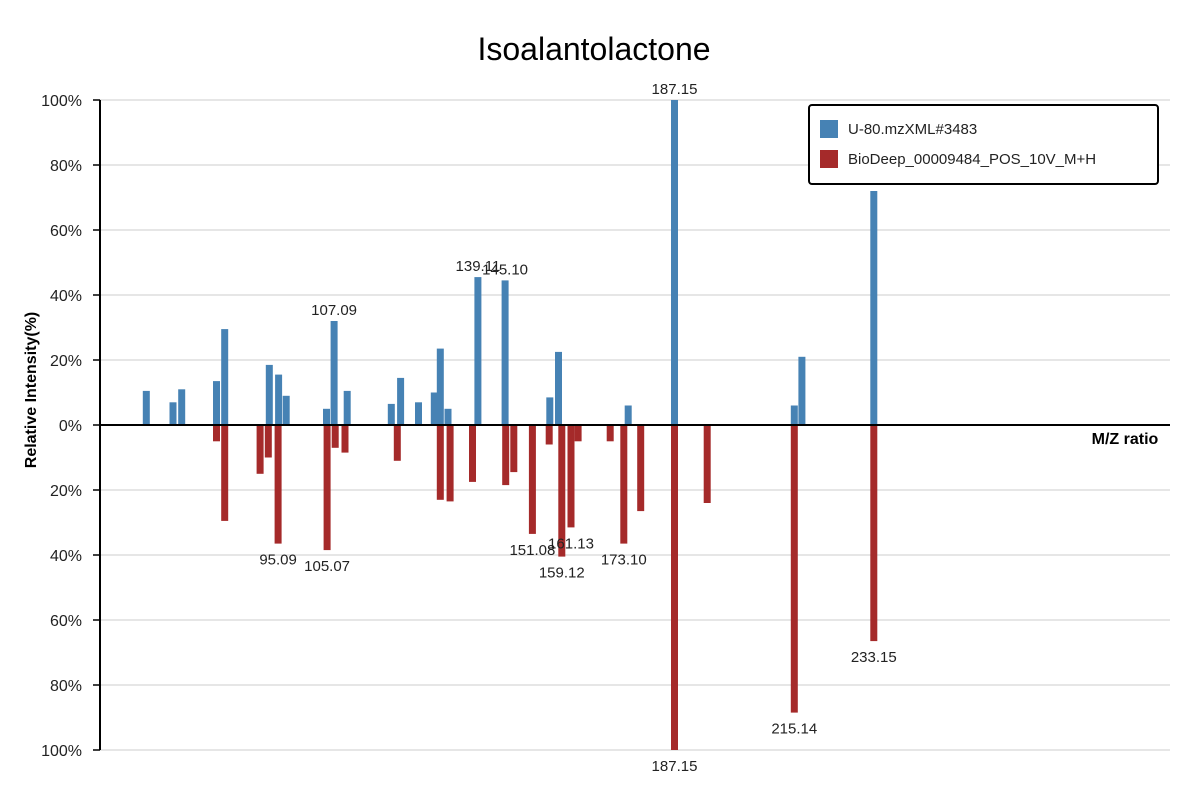  I want to click on y-axis-ticks: 100% 80% 60% 40% 20% 0% 20% 40% 60% 80% 100%, so click(70, 426).